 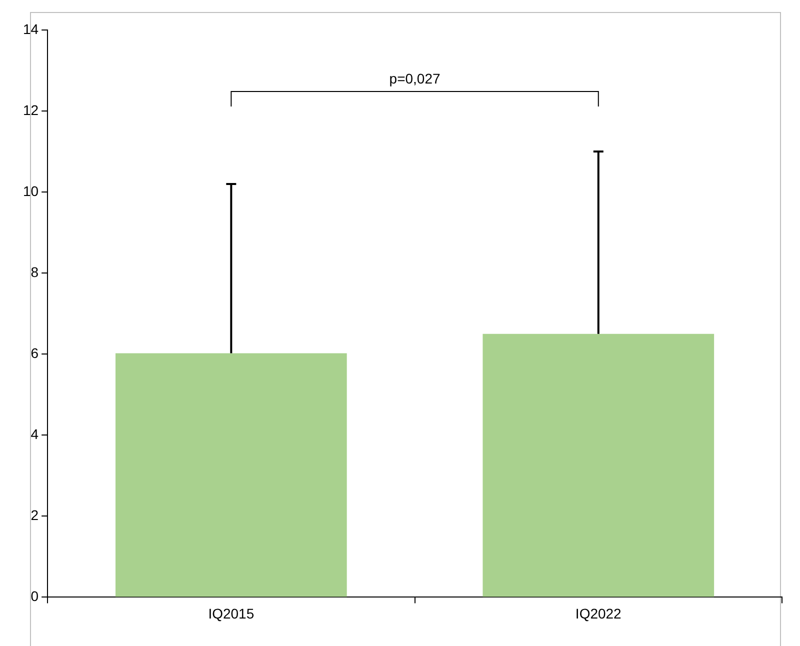 I want to click on x-tick-label: IQ2022, so click(x=598, y=613).